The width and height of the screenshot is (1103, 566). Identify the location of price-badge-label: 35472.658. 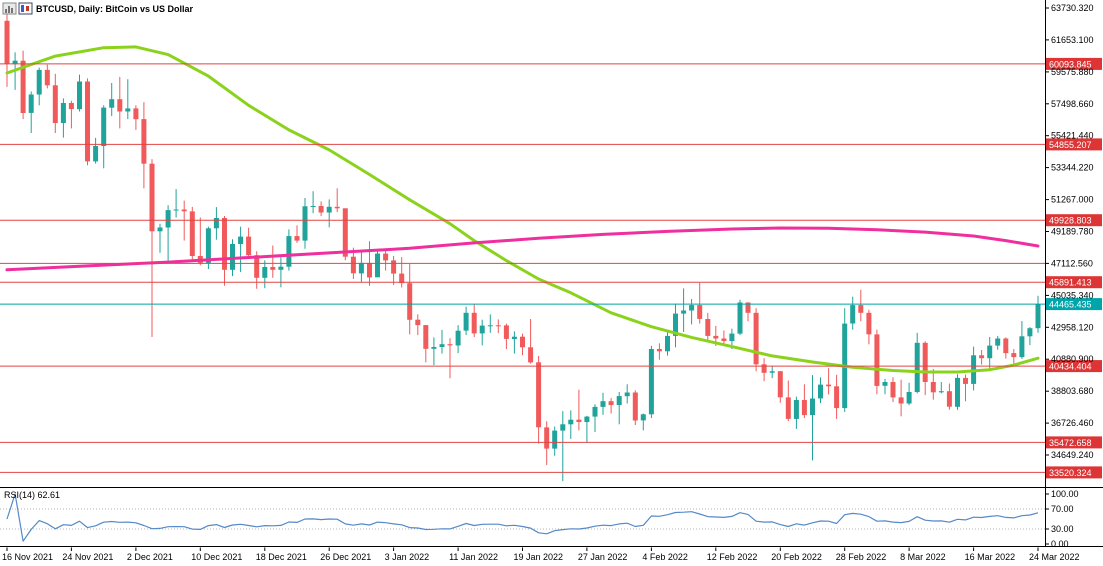
(1070, 443).